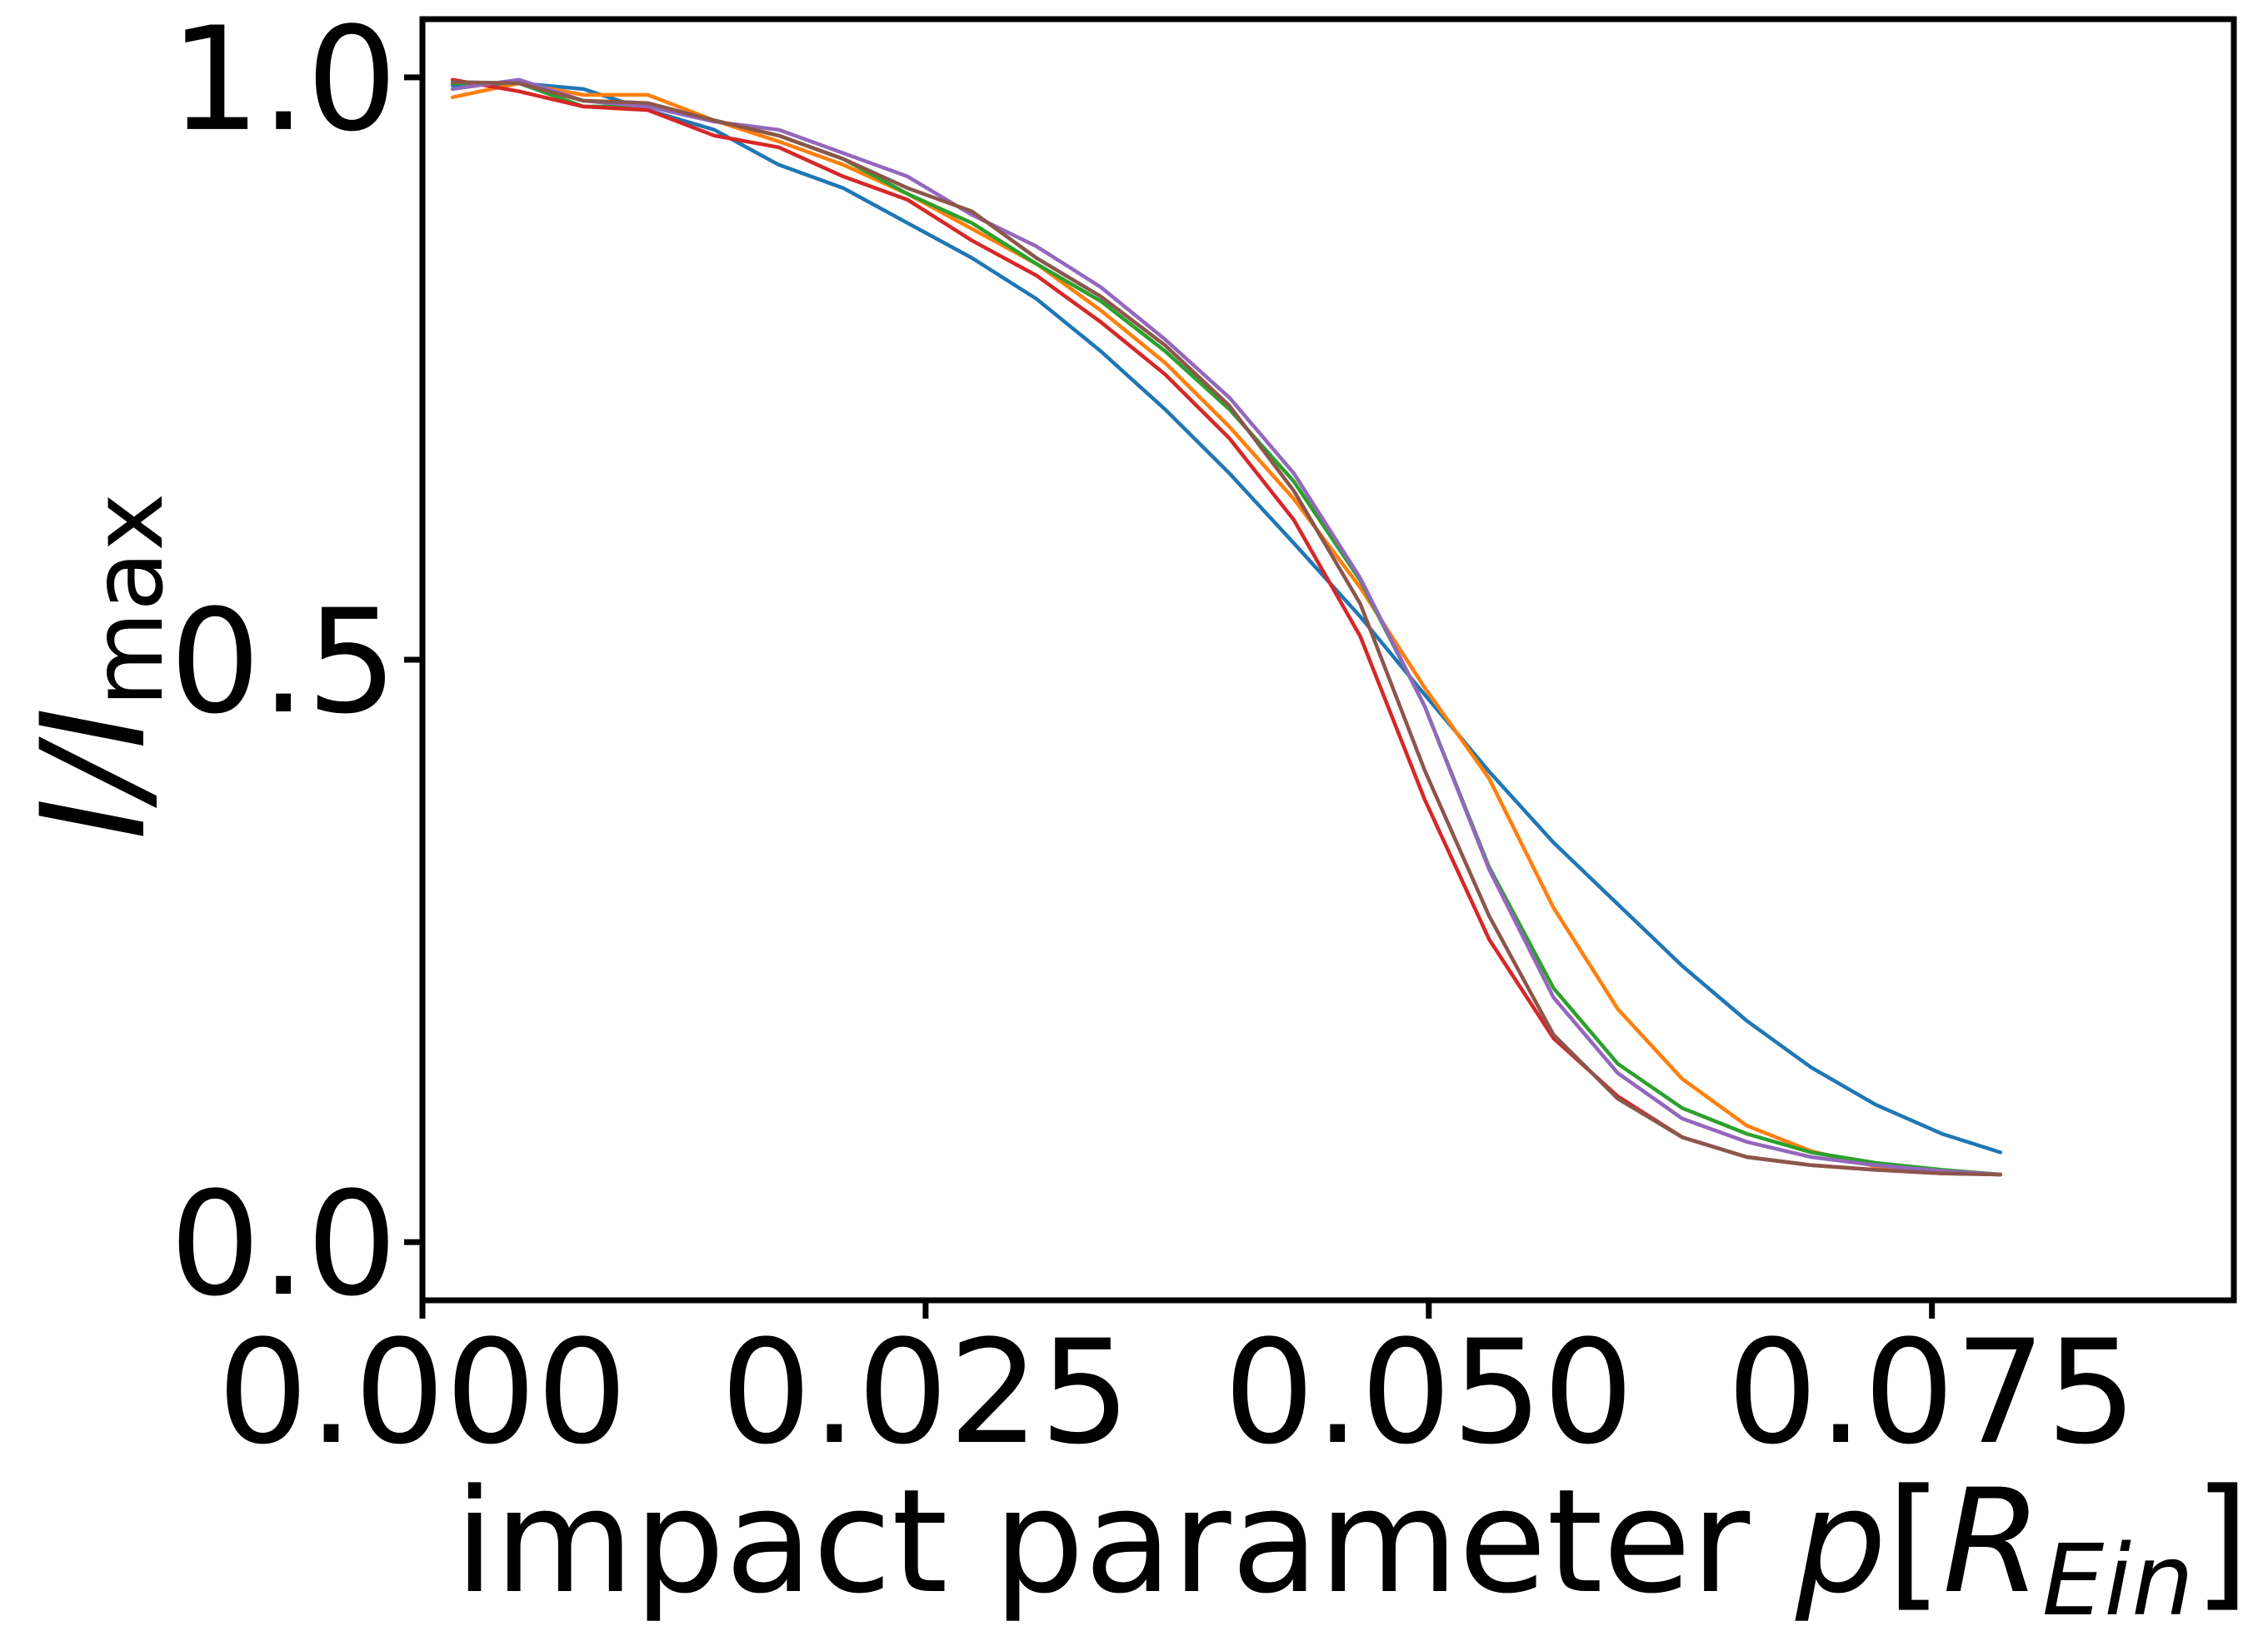 The height and width of the screenshot is (1636, 2268). Describe the element at coordinates (1840, 1541) in the screenshot. I see `x-axis-label-variable: p` at that location.